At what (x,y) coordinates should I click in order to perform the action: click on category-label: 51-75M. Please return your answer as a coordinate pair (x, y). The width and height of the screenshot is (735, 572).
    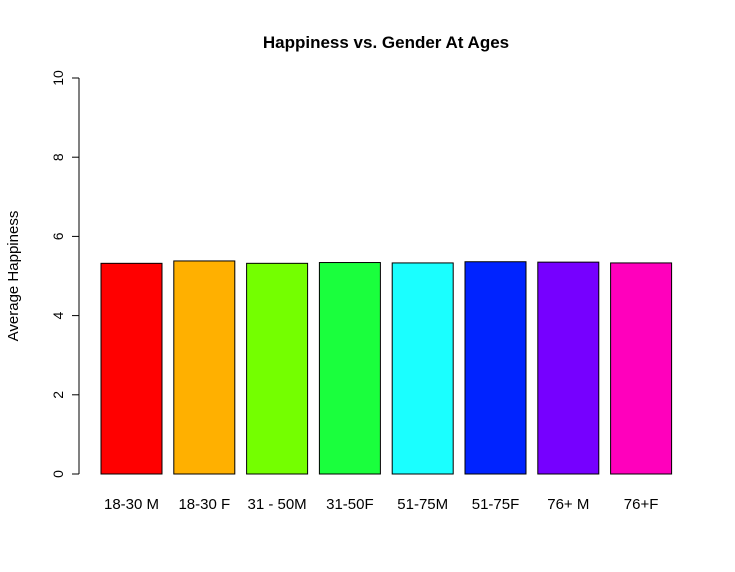
    Looking at the image, I should click on (422, 504).